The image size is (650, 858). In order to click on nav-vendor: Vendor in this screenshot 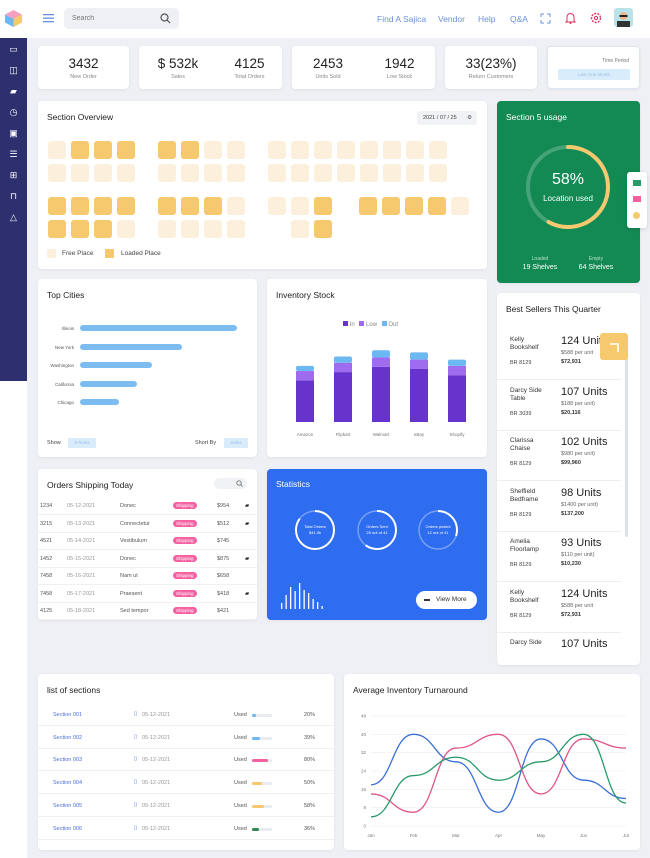, I will do `click(451, 19)`.